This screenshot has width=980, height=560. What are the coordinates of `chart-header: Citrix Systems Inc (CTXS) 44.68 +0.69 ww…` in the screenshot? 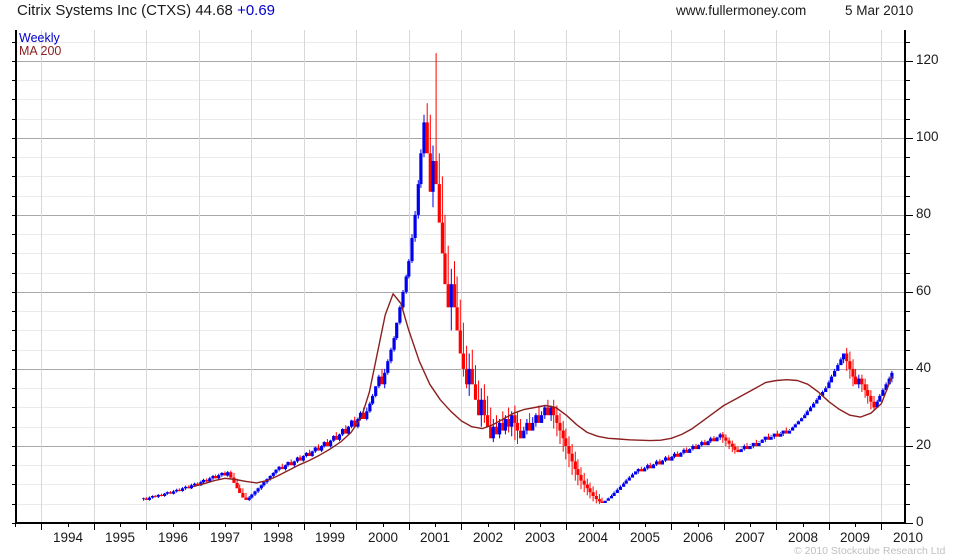 It's located at (490, 12).